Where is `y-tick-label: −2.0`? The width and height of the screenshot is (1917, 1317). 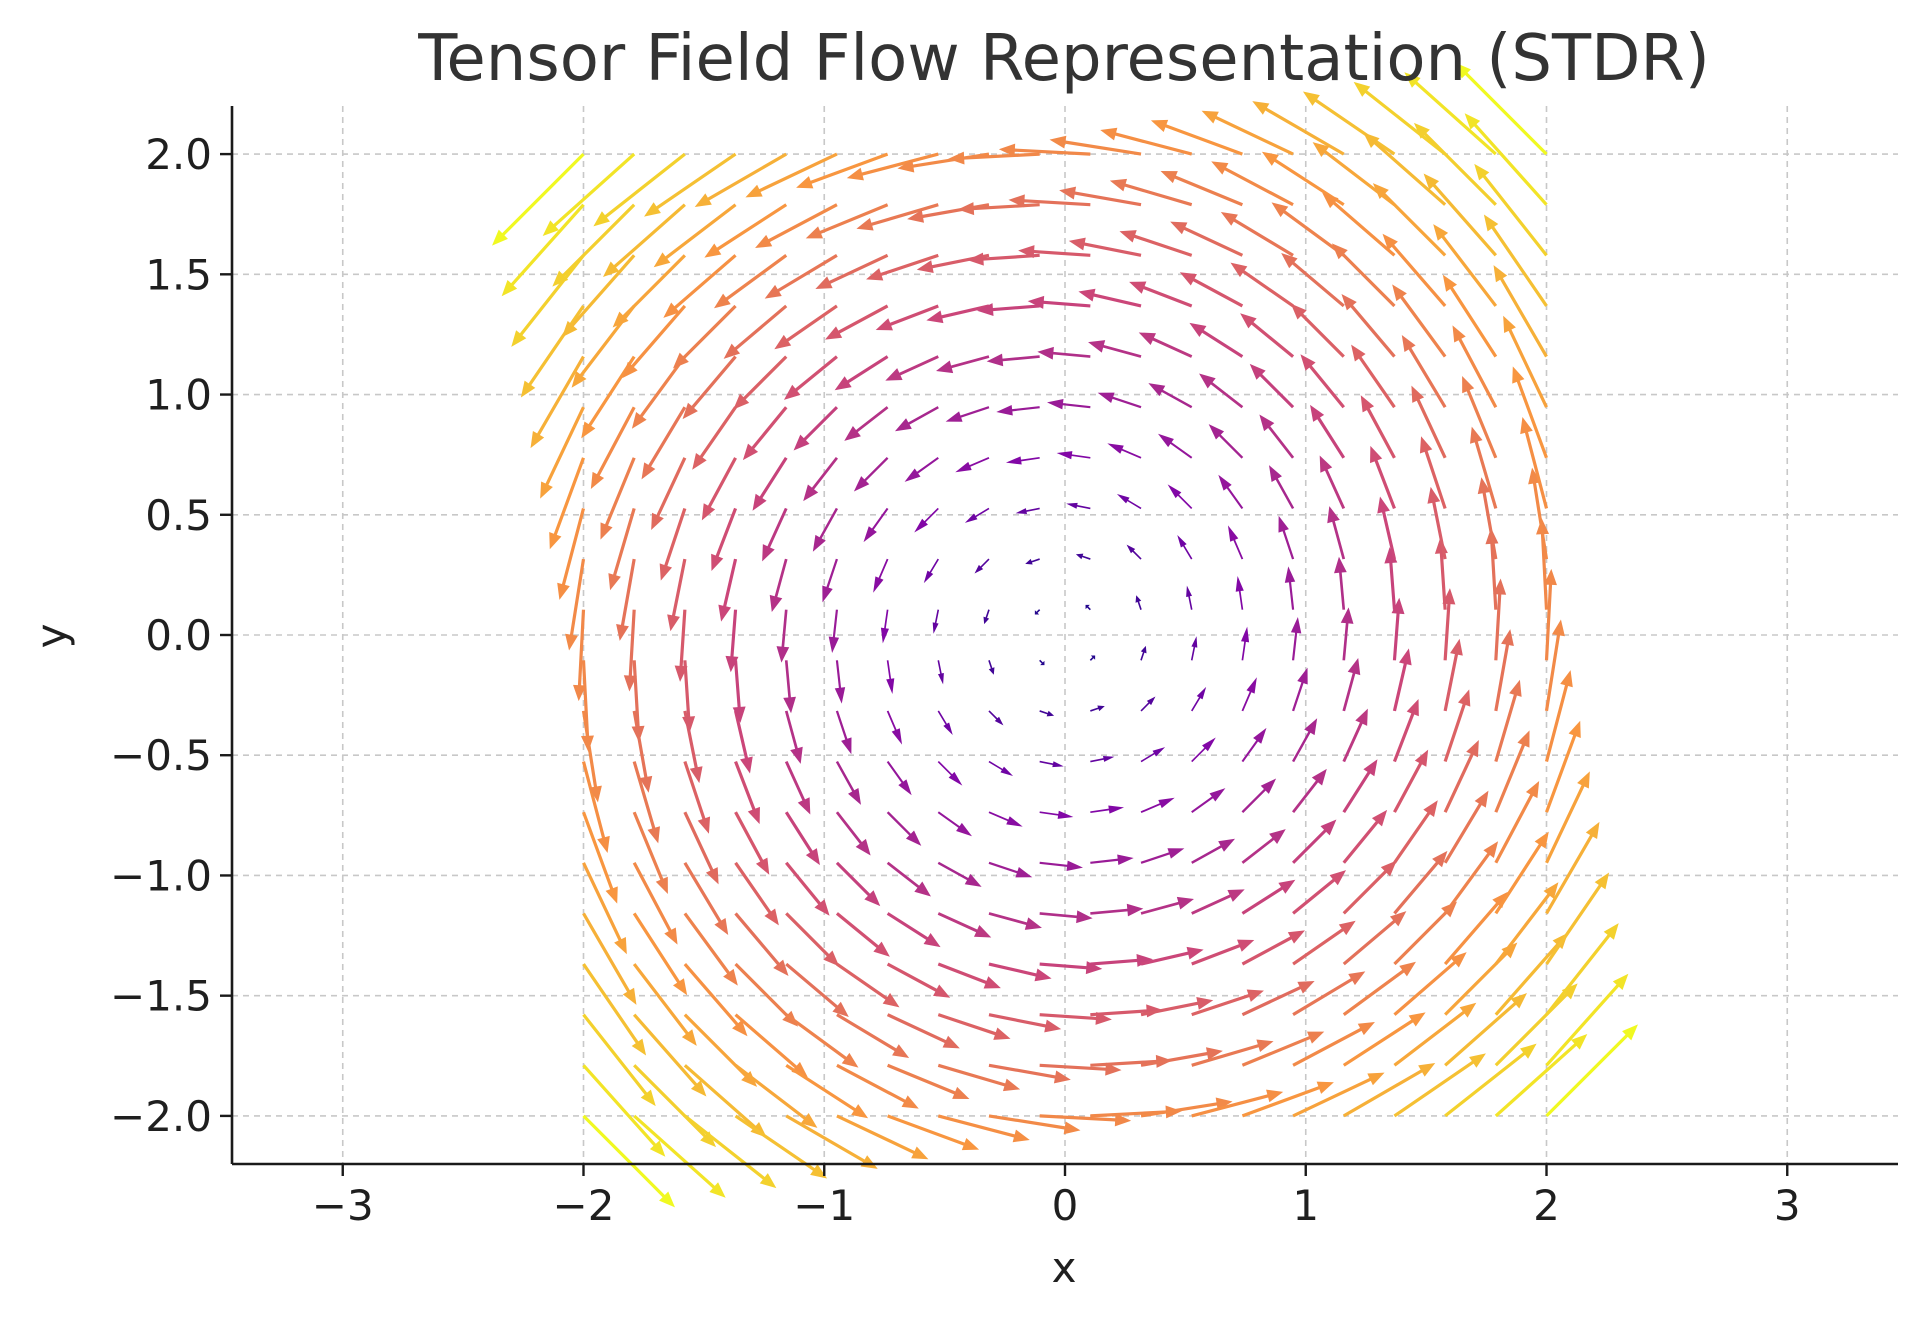 y-tick-label: −2.0 is located at coordinates (161, 1116).